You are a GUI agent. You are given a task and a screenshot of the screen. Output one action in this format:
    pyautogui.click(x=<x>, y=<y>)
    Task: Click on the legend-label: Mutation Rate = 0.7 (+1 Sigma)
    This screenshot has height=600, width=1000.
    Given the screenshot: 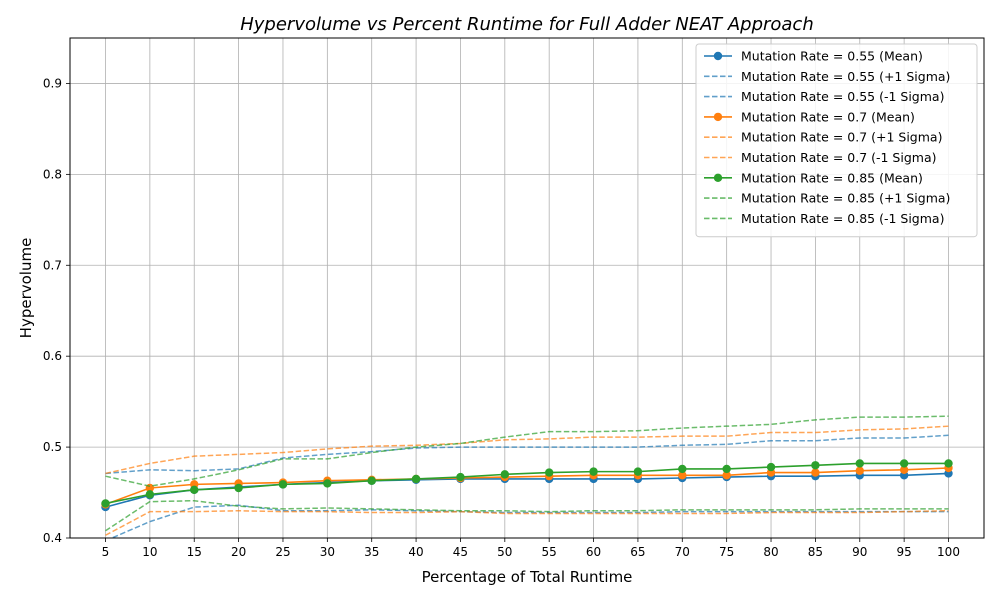 What is the action you would take?
    pyautogui.click(x=841, y=137)
    